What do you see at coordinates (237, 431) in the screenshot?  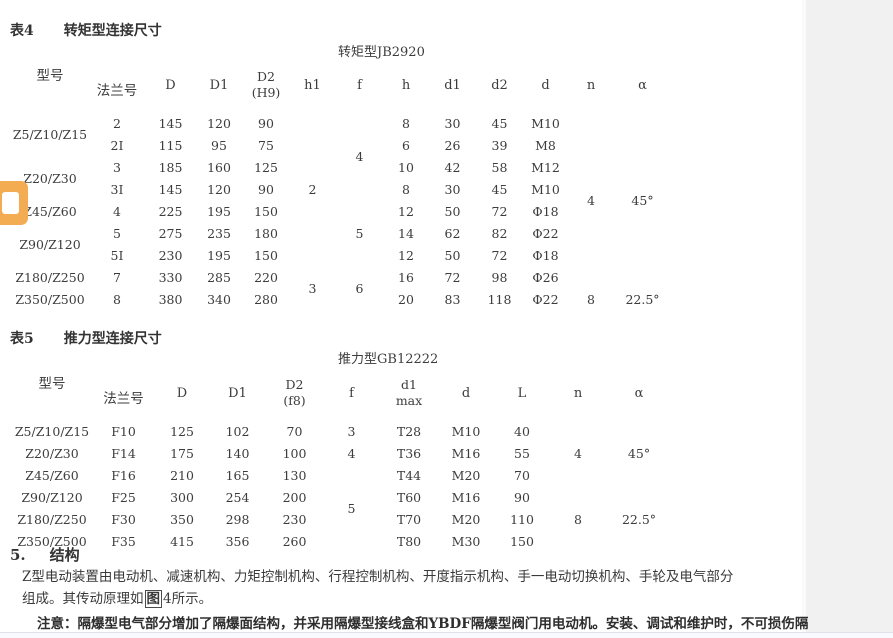 I see `cell: 102` at bounding box center [237, 431].